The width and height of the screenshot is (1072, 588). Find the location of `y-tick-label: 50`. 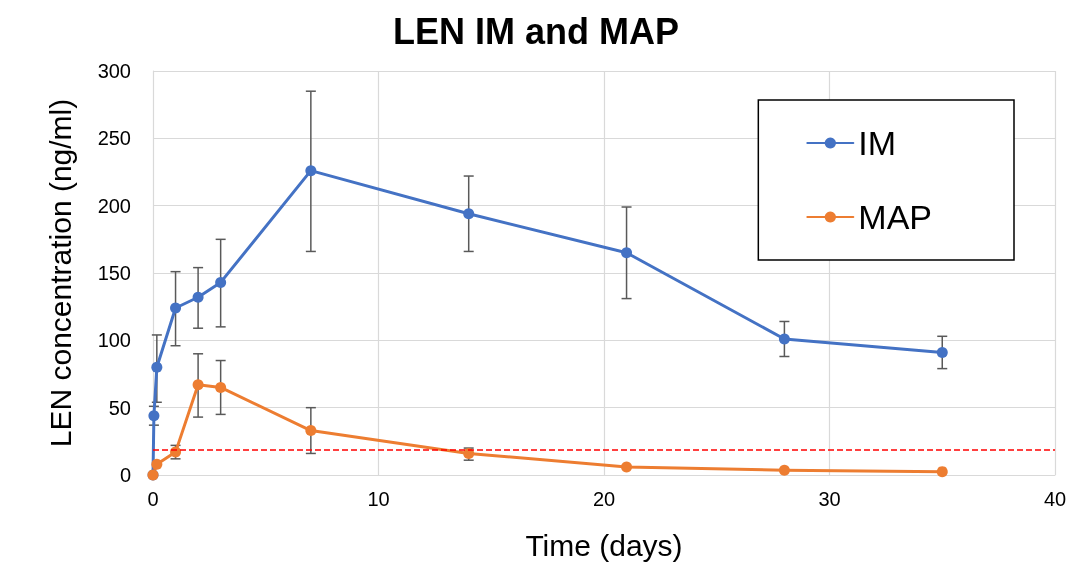

y-tick-label: 50 is located at coordinates (119, 407).